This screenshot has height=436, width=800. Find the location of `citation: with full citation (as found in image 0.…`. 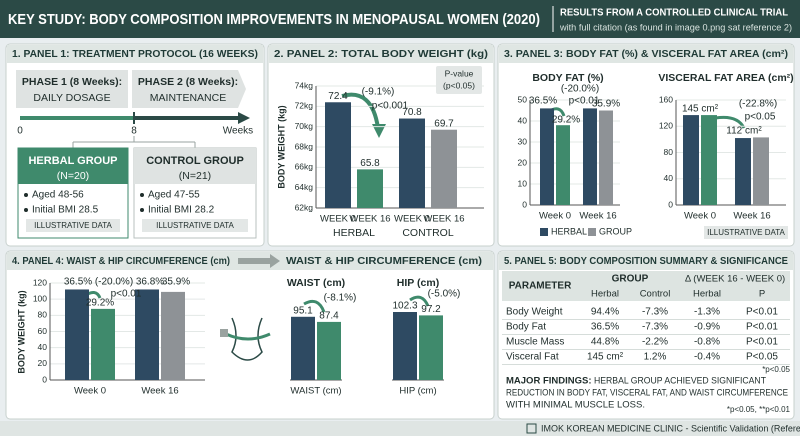

citation: with full citation (as found in image 0.… is located at coordinates (675, 27).